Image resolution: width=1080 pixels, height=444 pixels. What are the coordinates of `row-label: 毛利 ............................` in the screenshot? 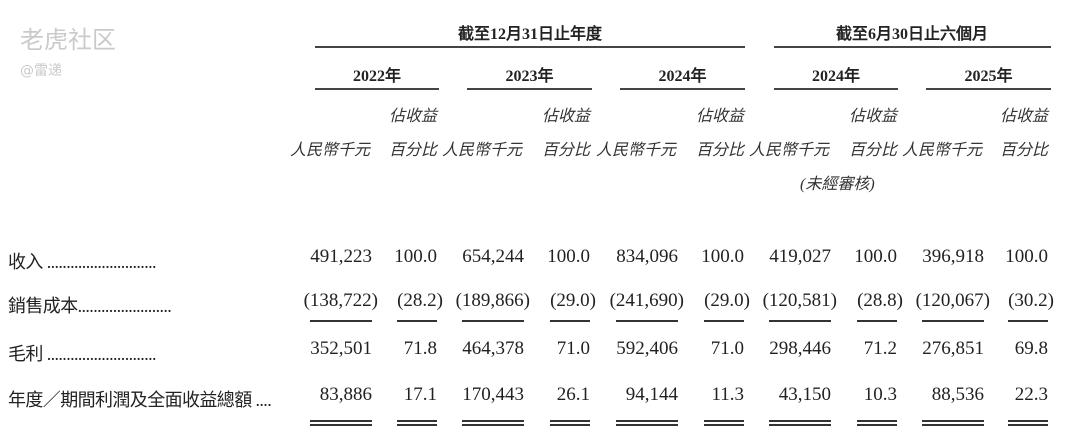 It's located at (82, 354).